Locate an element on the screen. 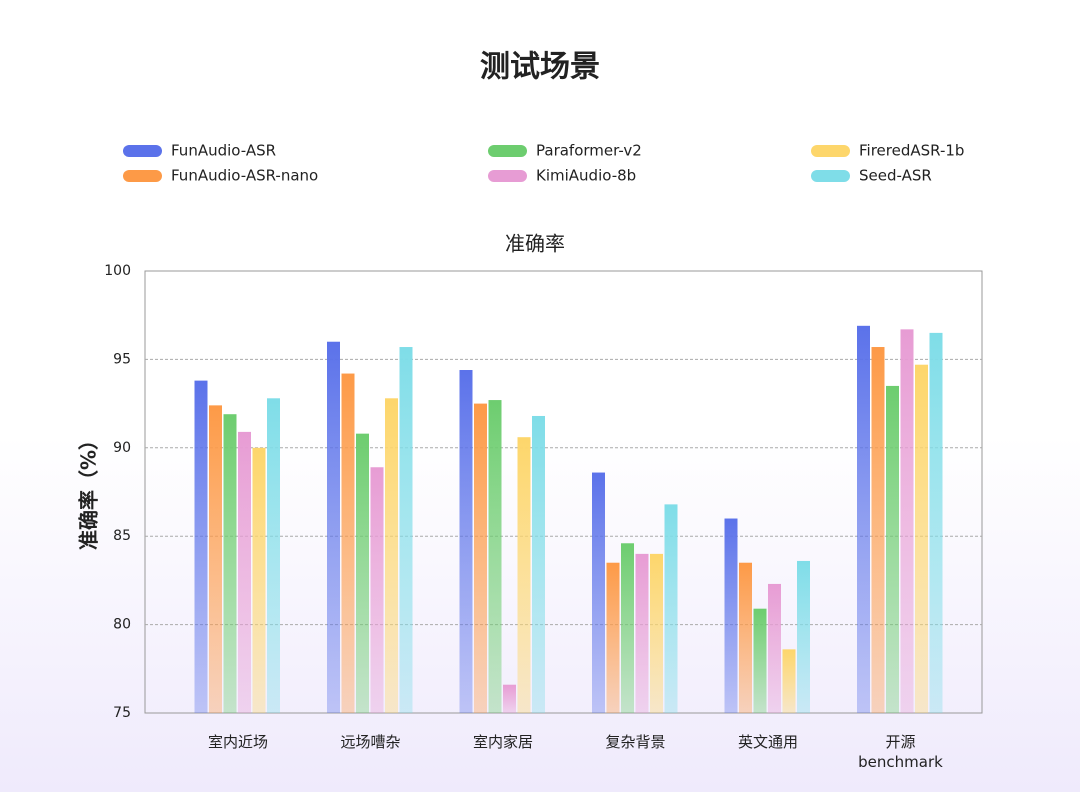  x-tick-label: 开源 benchmark is located at coordinates (900, 752).